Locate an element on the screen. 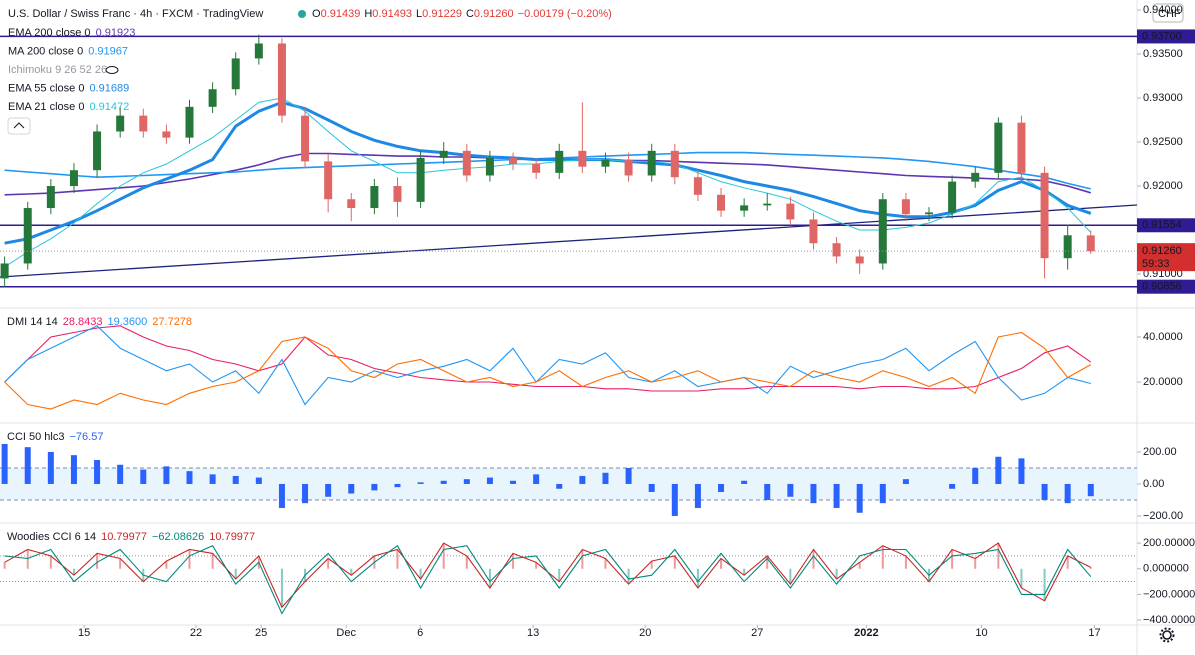  settings-icon is located at coordinates (1167, 635).